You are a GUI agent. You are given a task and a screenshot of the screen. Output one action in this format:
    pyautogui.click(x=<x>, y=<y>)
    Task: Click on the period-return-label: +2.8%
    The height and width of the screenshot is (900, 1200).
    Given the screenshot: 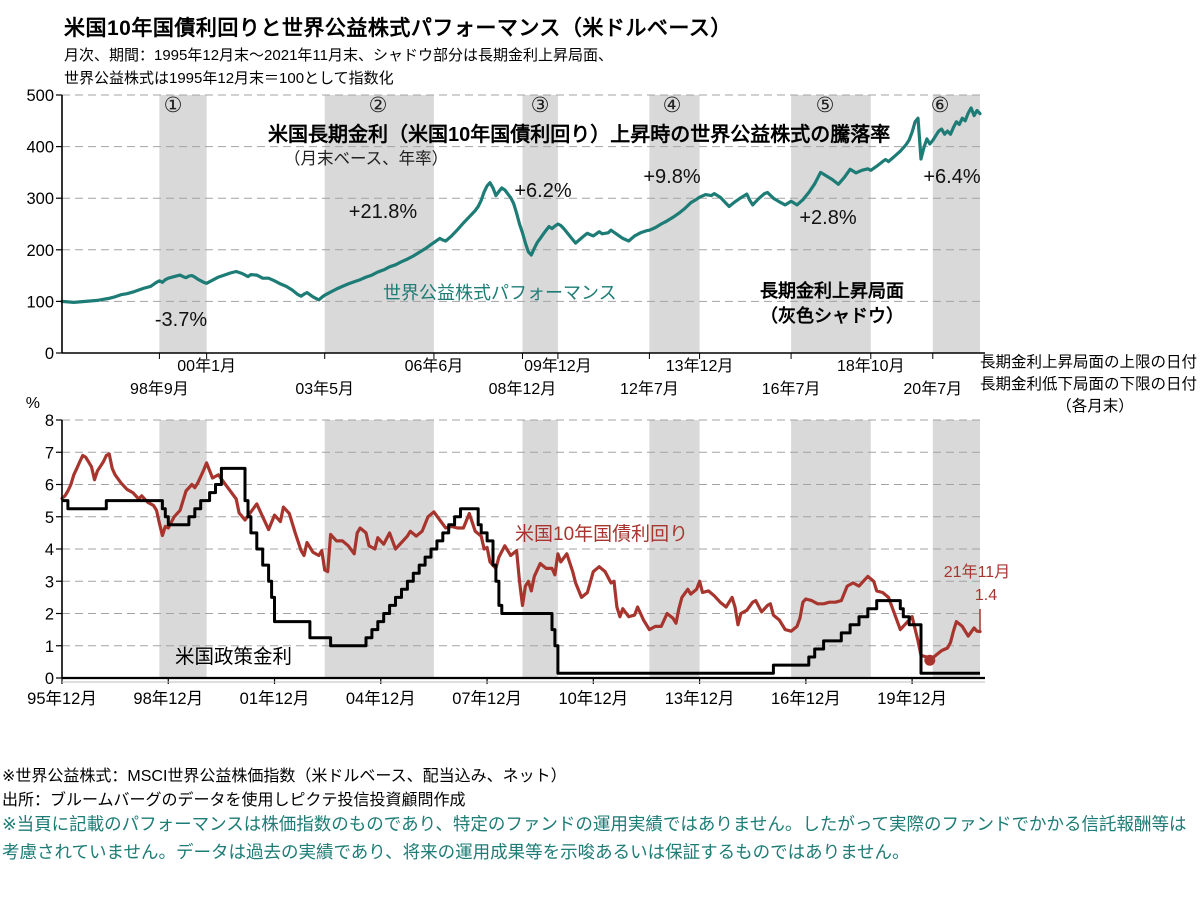 What is the action you would take?
    pyautogui.click(x=827, y=218)
    